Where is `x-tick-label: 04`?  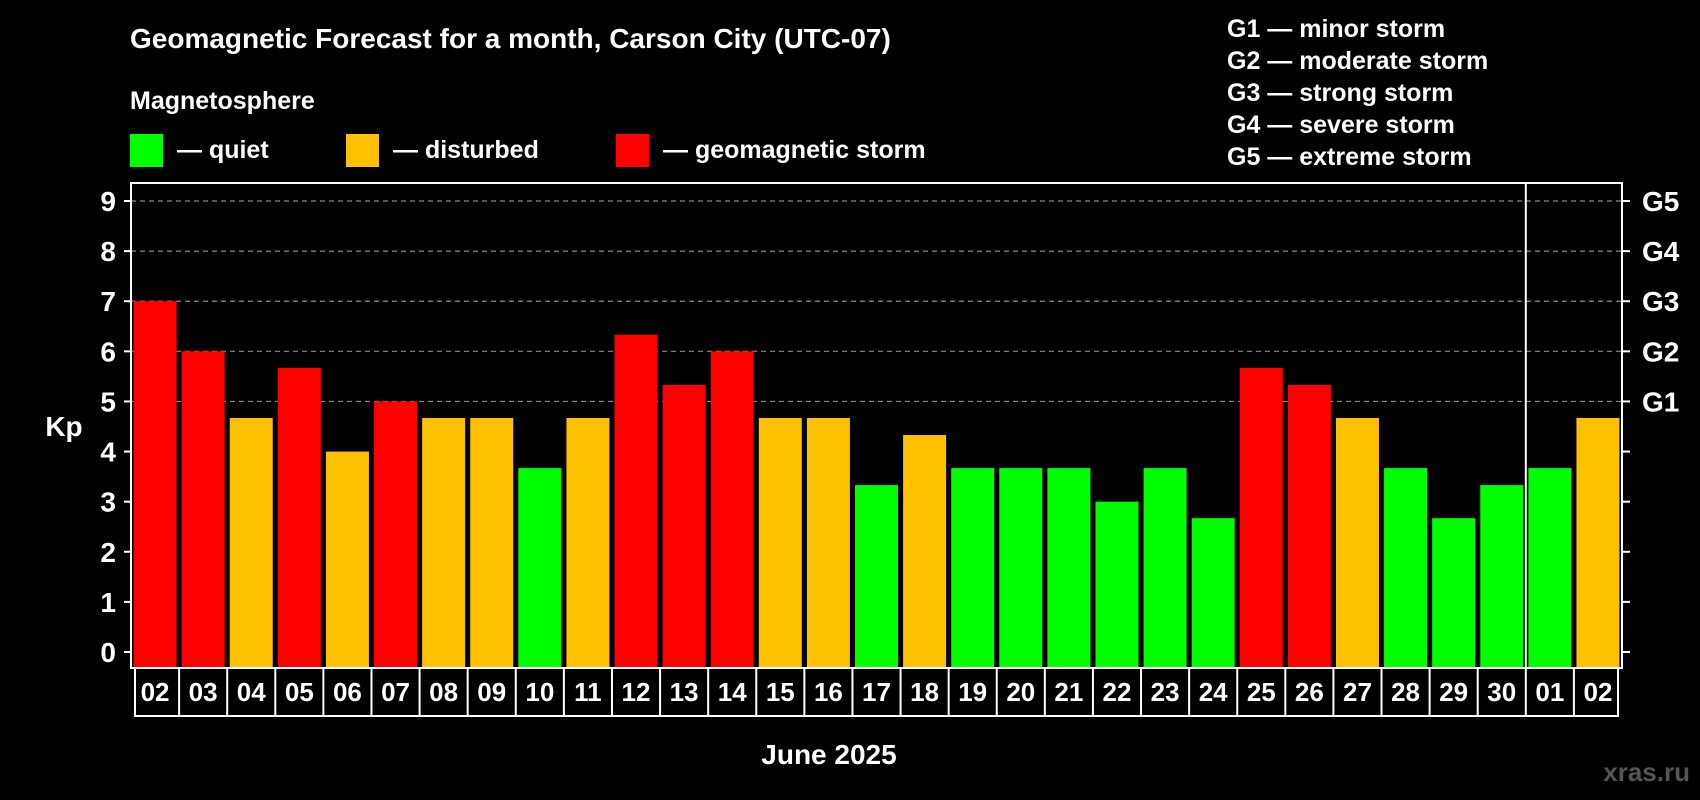 x-tick-label: 04 is located at coordinates (251, 692).